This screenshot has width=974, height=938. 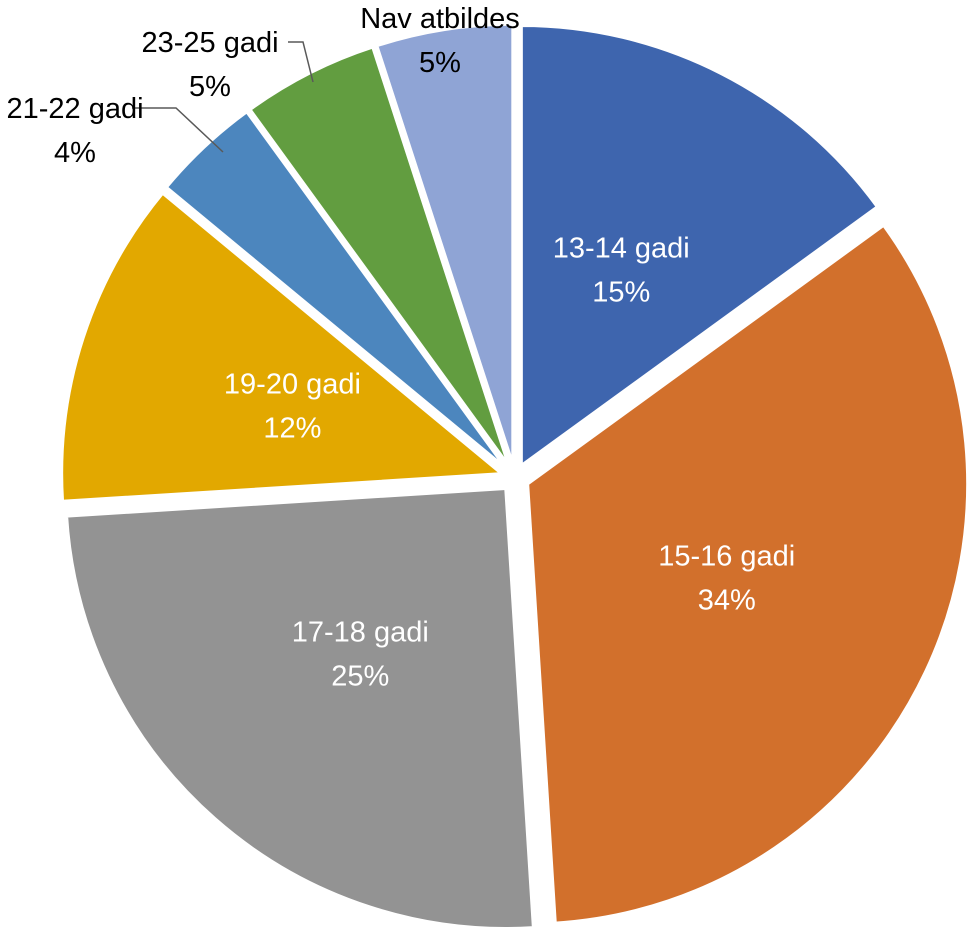 What do you see at coordinates (726, 557) in the screenshot?
I see `slice-category-label-15-16-gadi: 15-16 gadi` at bounding box center [726, 557].